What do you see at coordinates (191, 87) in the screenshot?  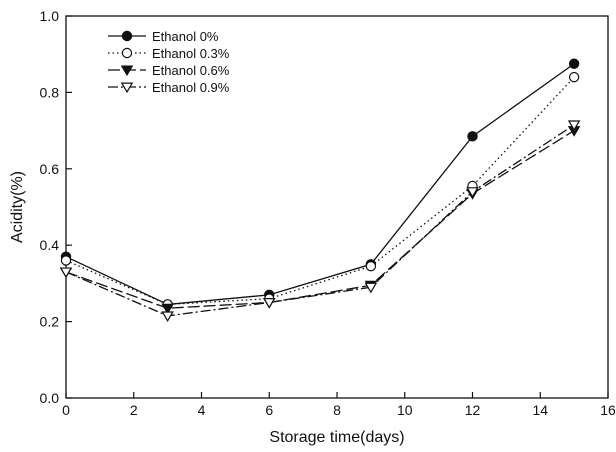 I see `legend-label: Ethanol 0.9%` at bounding box center [191, 87].